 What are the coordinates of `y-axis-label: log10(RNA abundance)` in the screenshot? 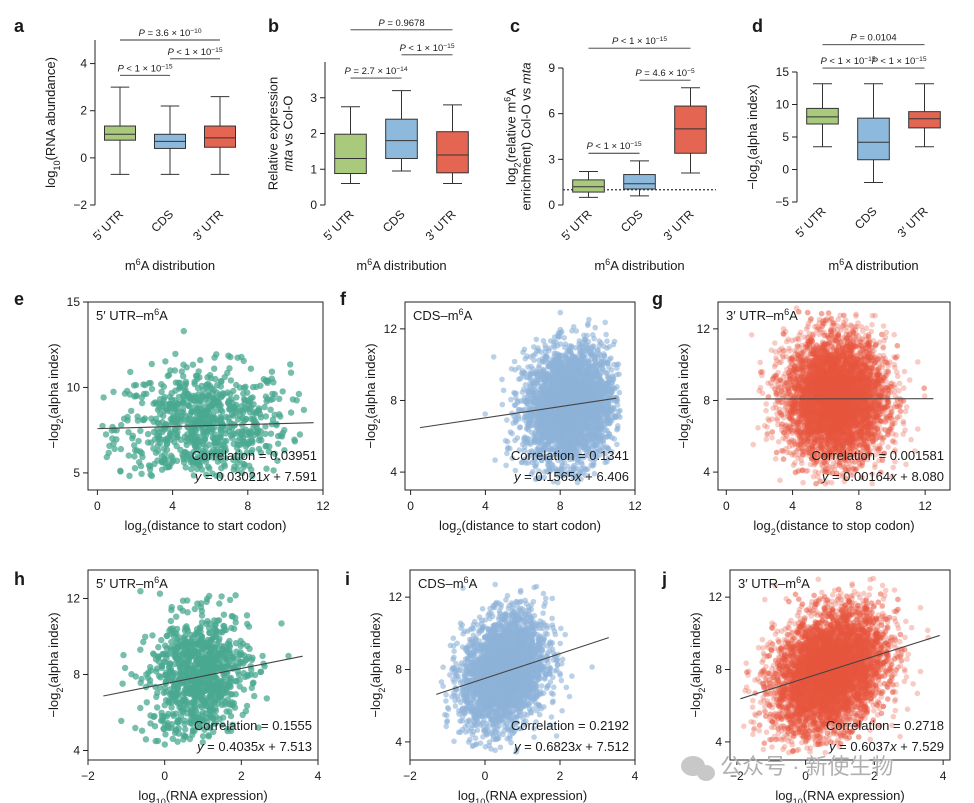 It's located at (52, 122).